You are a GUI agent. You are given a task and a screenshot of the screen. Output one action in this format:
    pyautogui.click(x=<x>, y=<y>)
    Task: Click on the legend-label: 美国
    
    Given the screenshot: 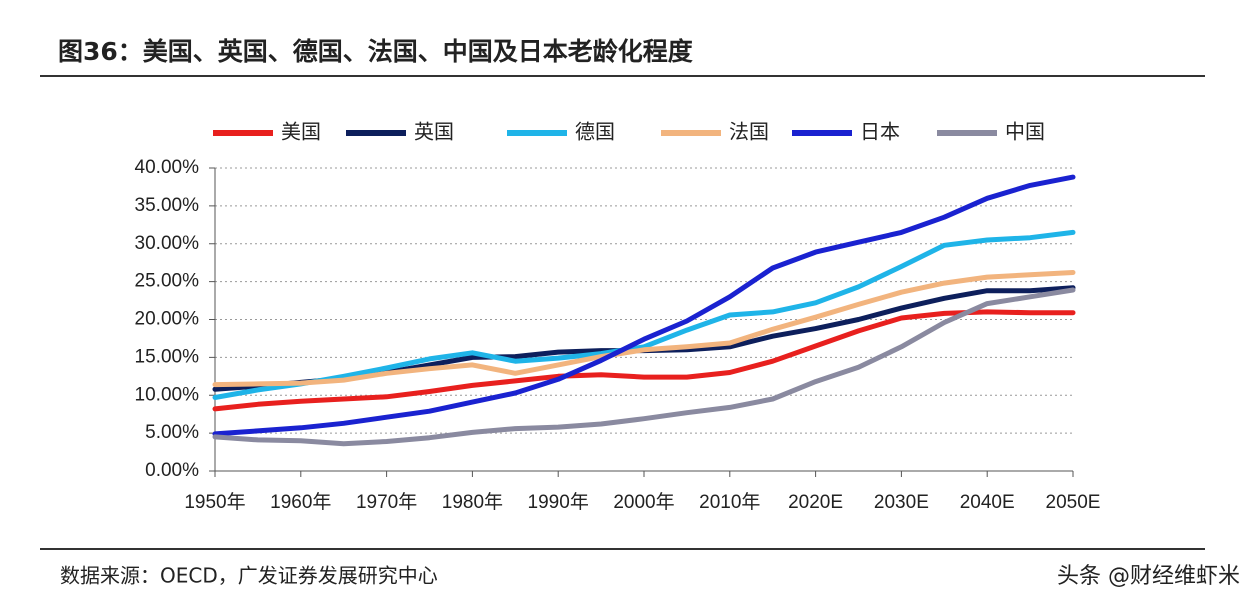 What is the action you would take?
    pyautogui.click(x=301, y=132)
    